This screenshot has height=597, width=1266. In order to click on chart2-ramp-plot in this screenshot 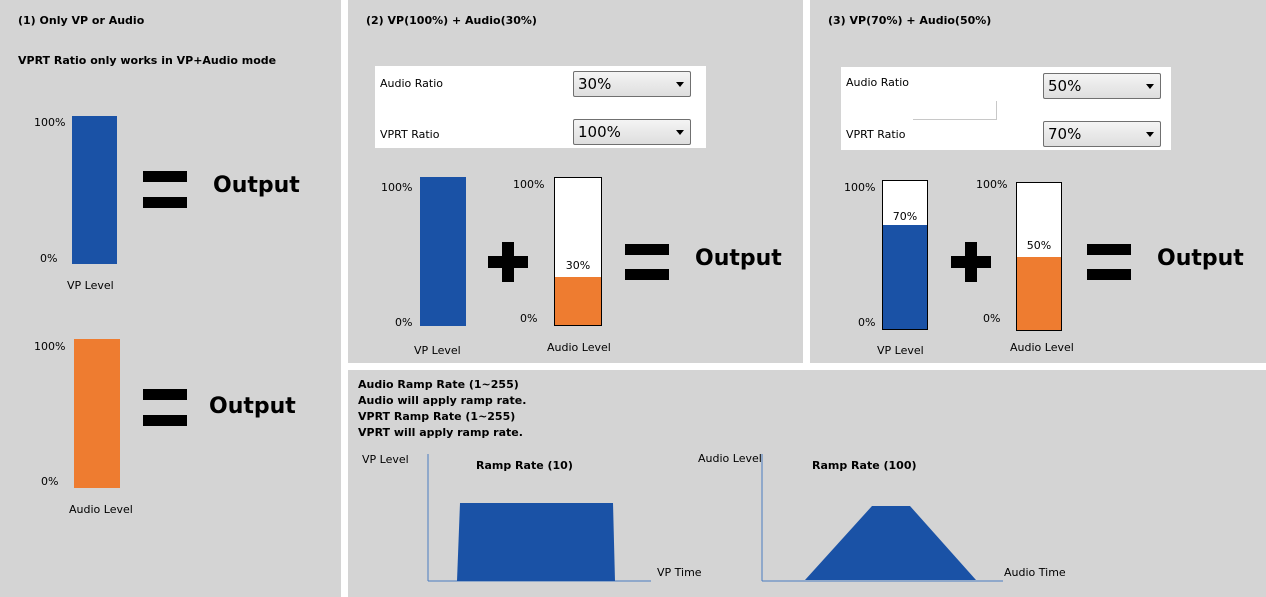, I will do `click(882, 518)`.